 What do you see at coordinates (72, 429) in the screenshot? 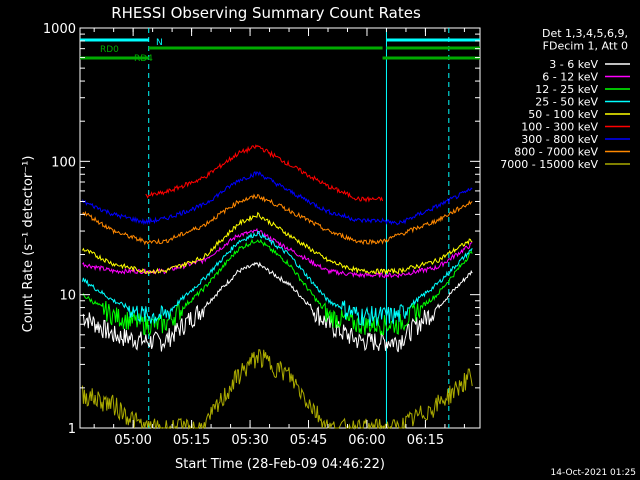
I see `y-tick-label-0: 1` at bounding box center [72, 429].